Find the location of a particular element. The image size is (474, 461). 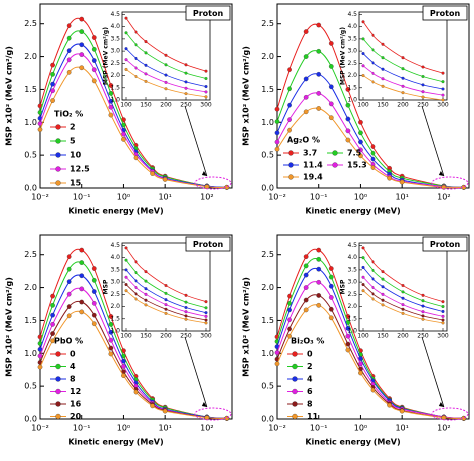

legend-title: TiO₂ % is located at coordinates (68, 114).